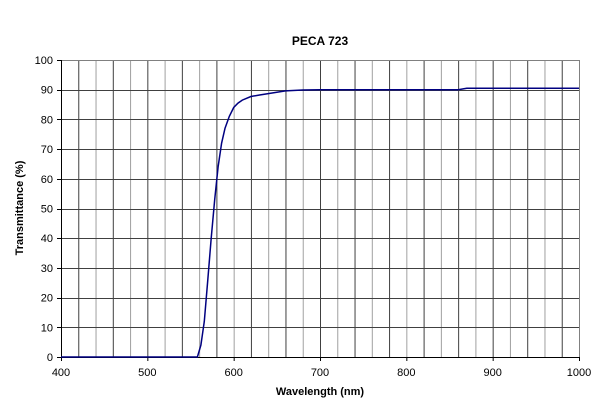 The height and width of the screenshot is (410, 600). Describe the element at coordinates (20, 207) in the screenshot. I see `y-axis-label: Transmittance (%)` at that location.